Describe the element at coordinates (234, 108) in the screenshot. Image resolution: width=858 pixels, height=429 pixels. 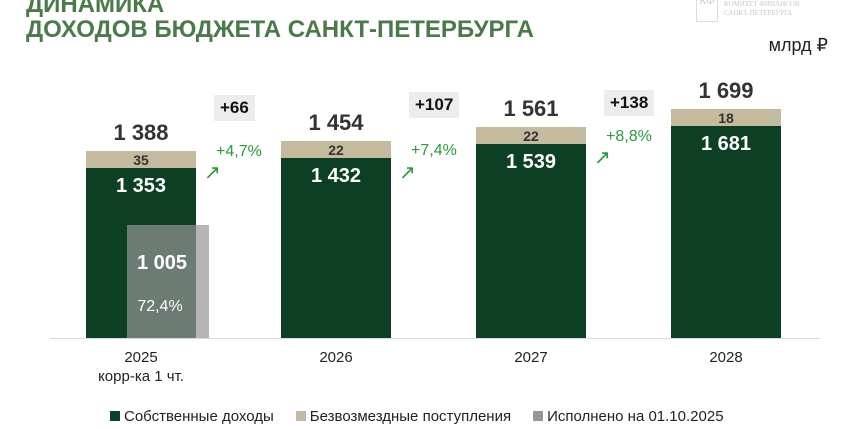
I see `delta-absolute: +66` at that location.